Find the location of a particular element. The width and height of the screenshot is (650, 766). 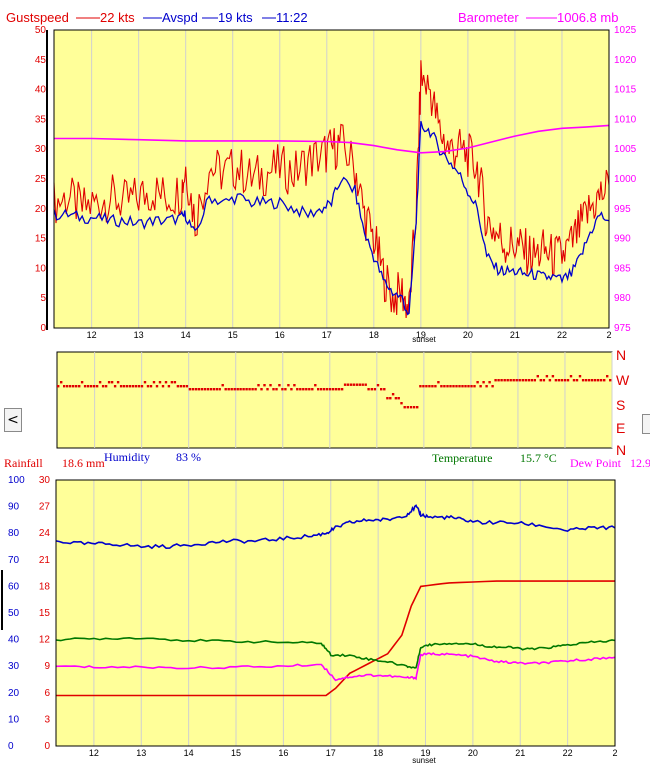

climate-x-tick-label: 19 is located at coordinates (426, 753).